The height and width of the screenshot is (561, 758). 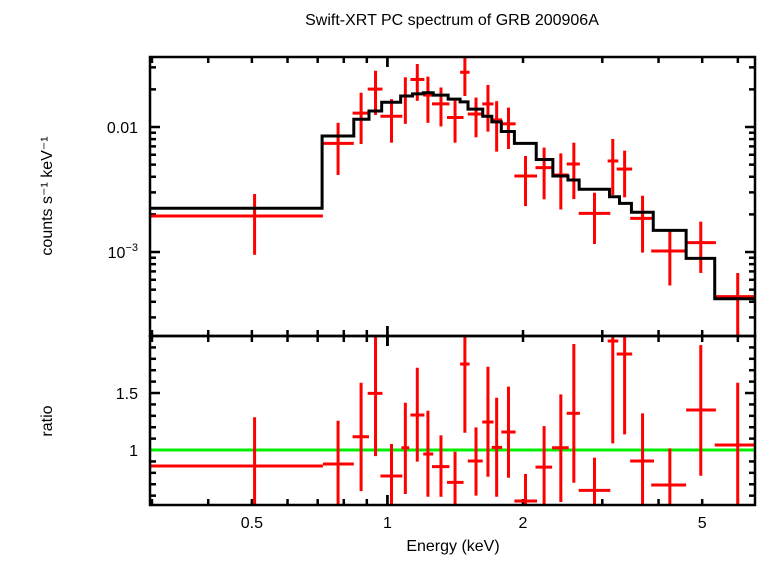 I want to click on y-axis-label-bottom: ratio, so click(x=47, y=420).